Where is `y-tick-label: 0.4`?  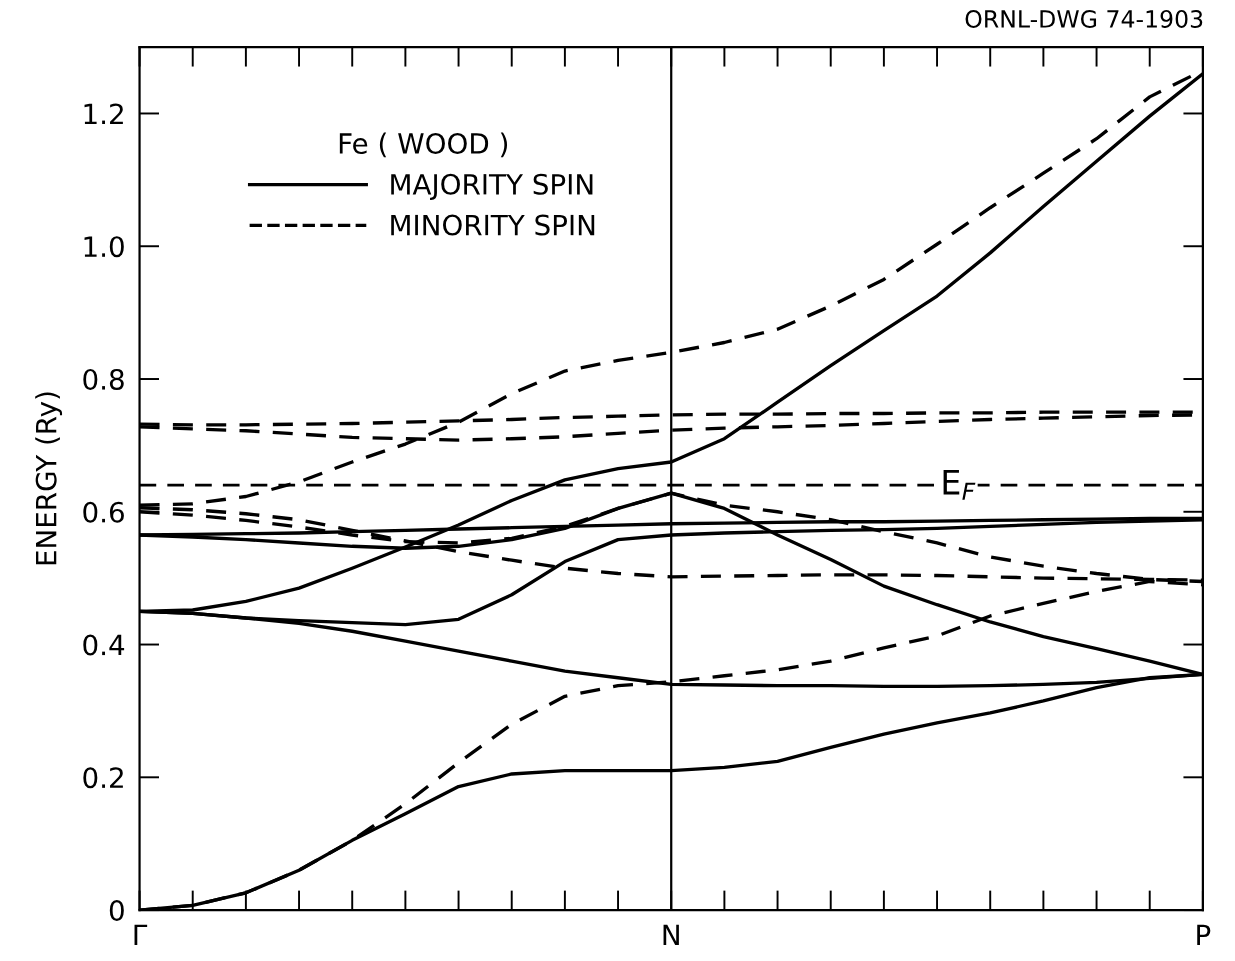 y-tick-label: 0.4 is located at coordinates (104, 645).